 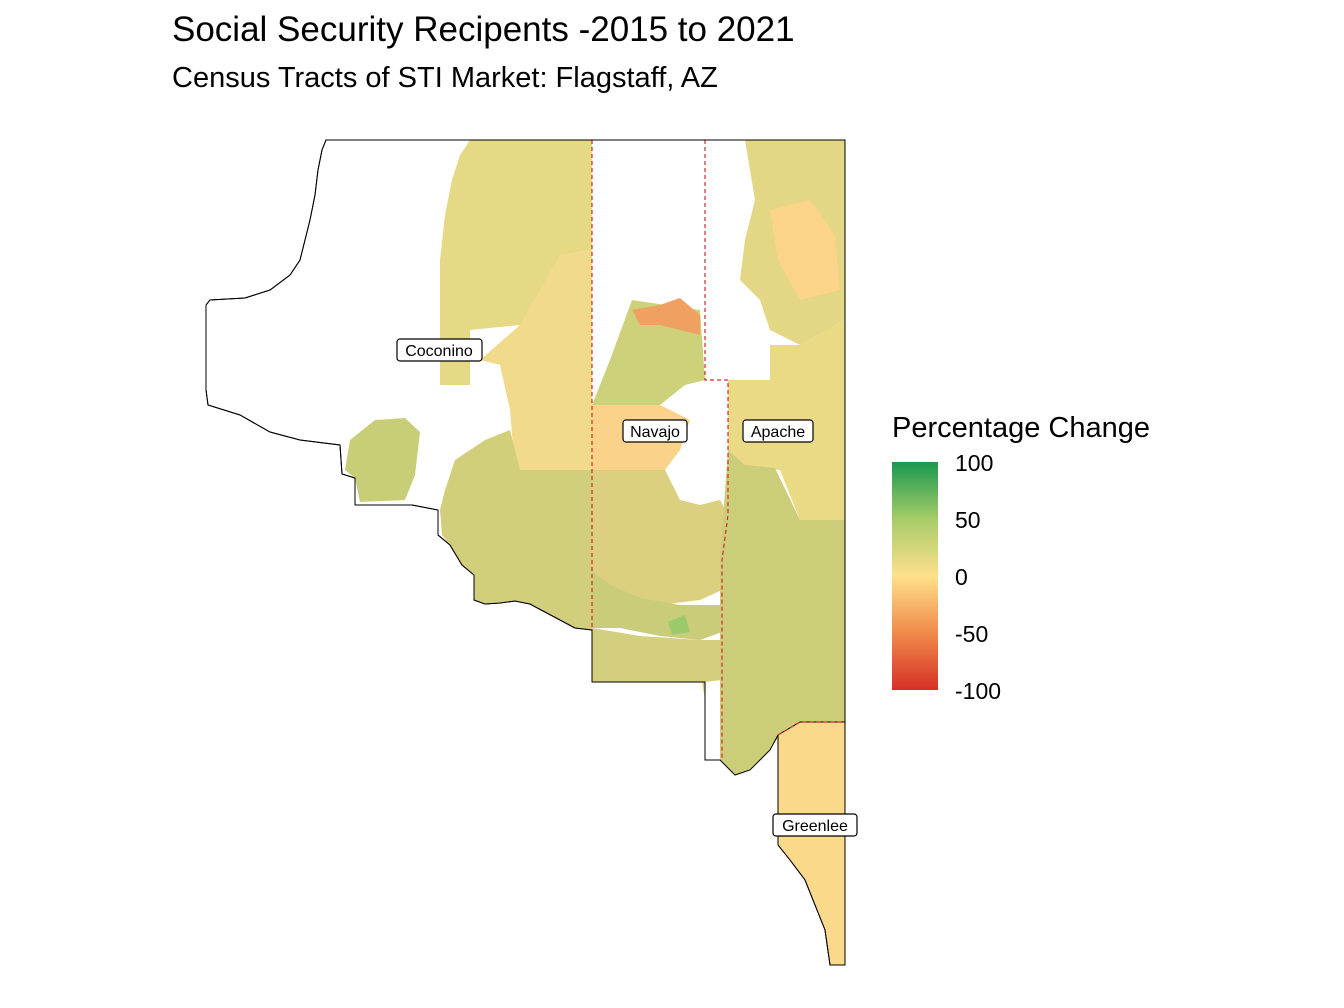 I want to click on legend-color-bar, so click(x=915, y=576).